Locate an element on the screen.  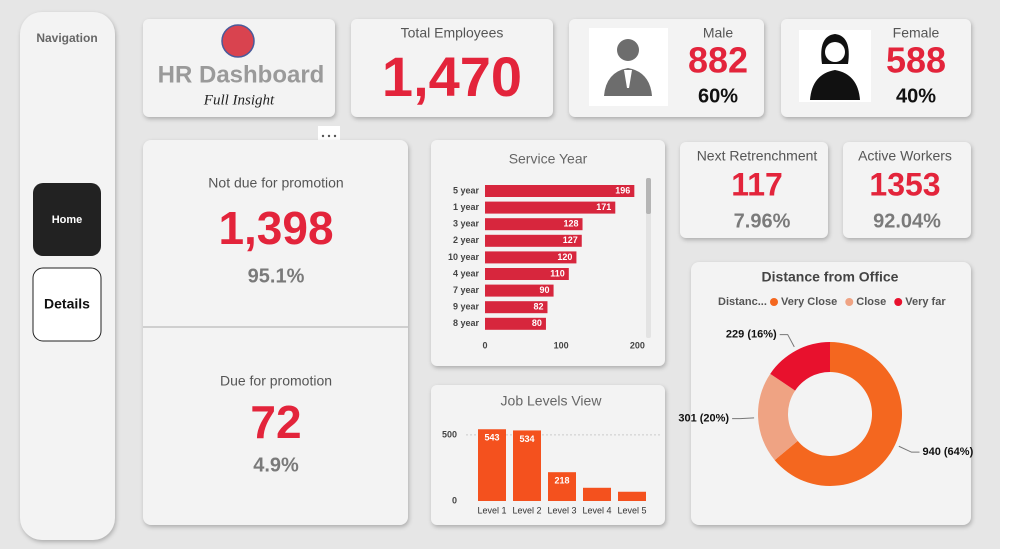
active-share: 92.04% is located at coordinates (907, 221).